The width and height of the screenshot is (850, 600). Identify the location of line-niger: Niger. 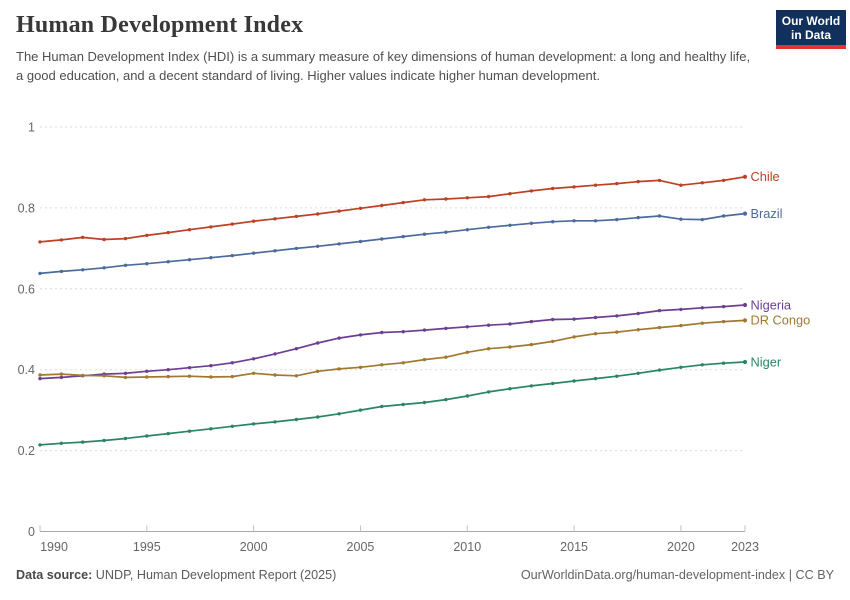
(410, 400).